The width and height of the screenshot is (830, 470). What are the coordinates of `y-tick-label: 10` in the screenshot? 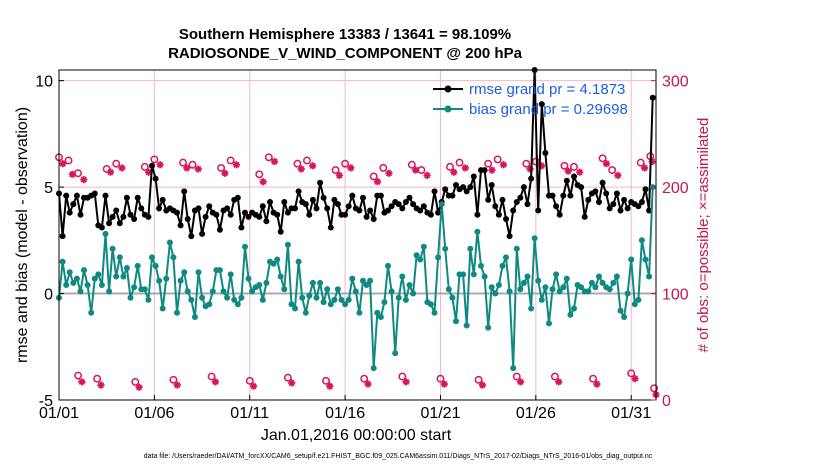 It's located at (44, 82).